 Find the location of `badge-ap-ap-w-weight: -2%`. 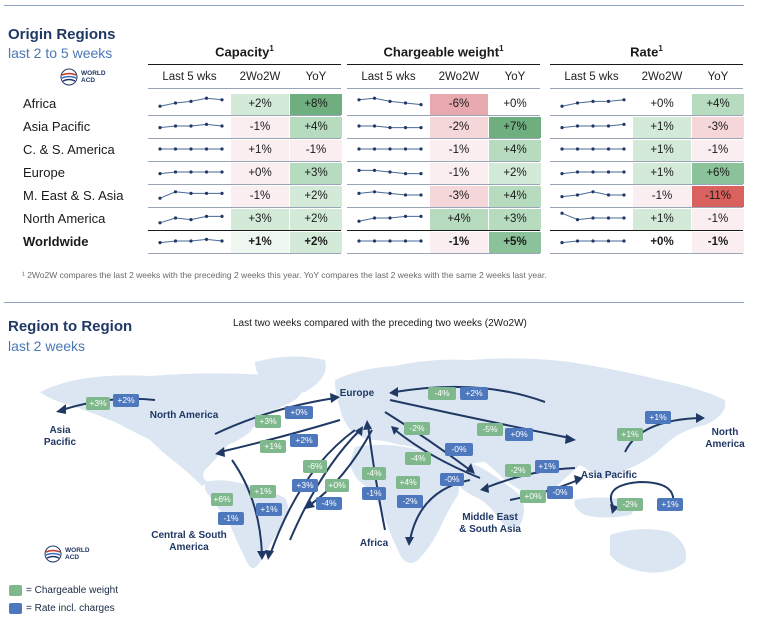

badge-ap-ap-w-weight: -2% is located at coordinates (630, 504).